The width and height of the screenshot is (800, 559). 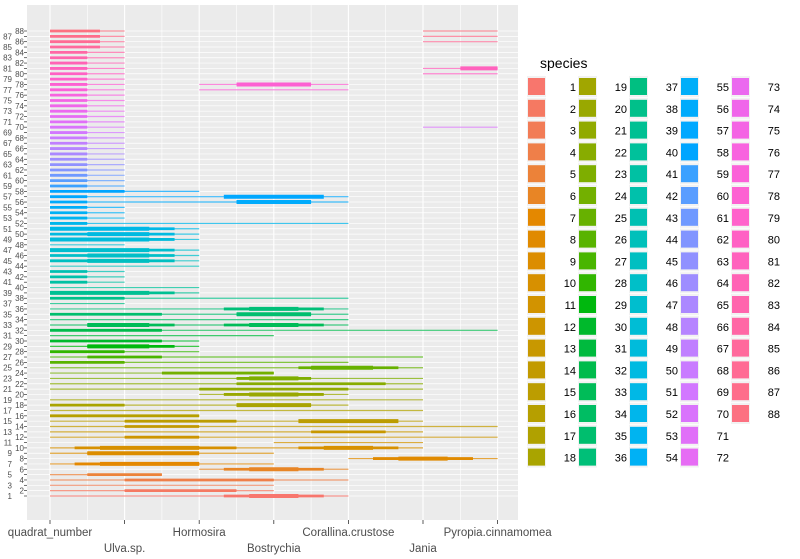 I want to click on legend-label-37: 37, so click(x=672, y=88).